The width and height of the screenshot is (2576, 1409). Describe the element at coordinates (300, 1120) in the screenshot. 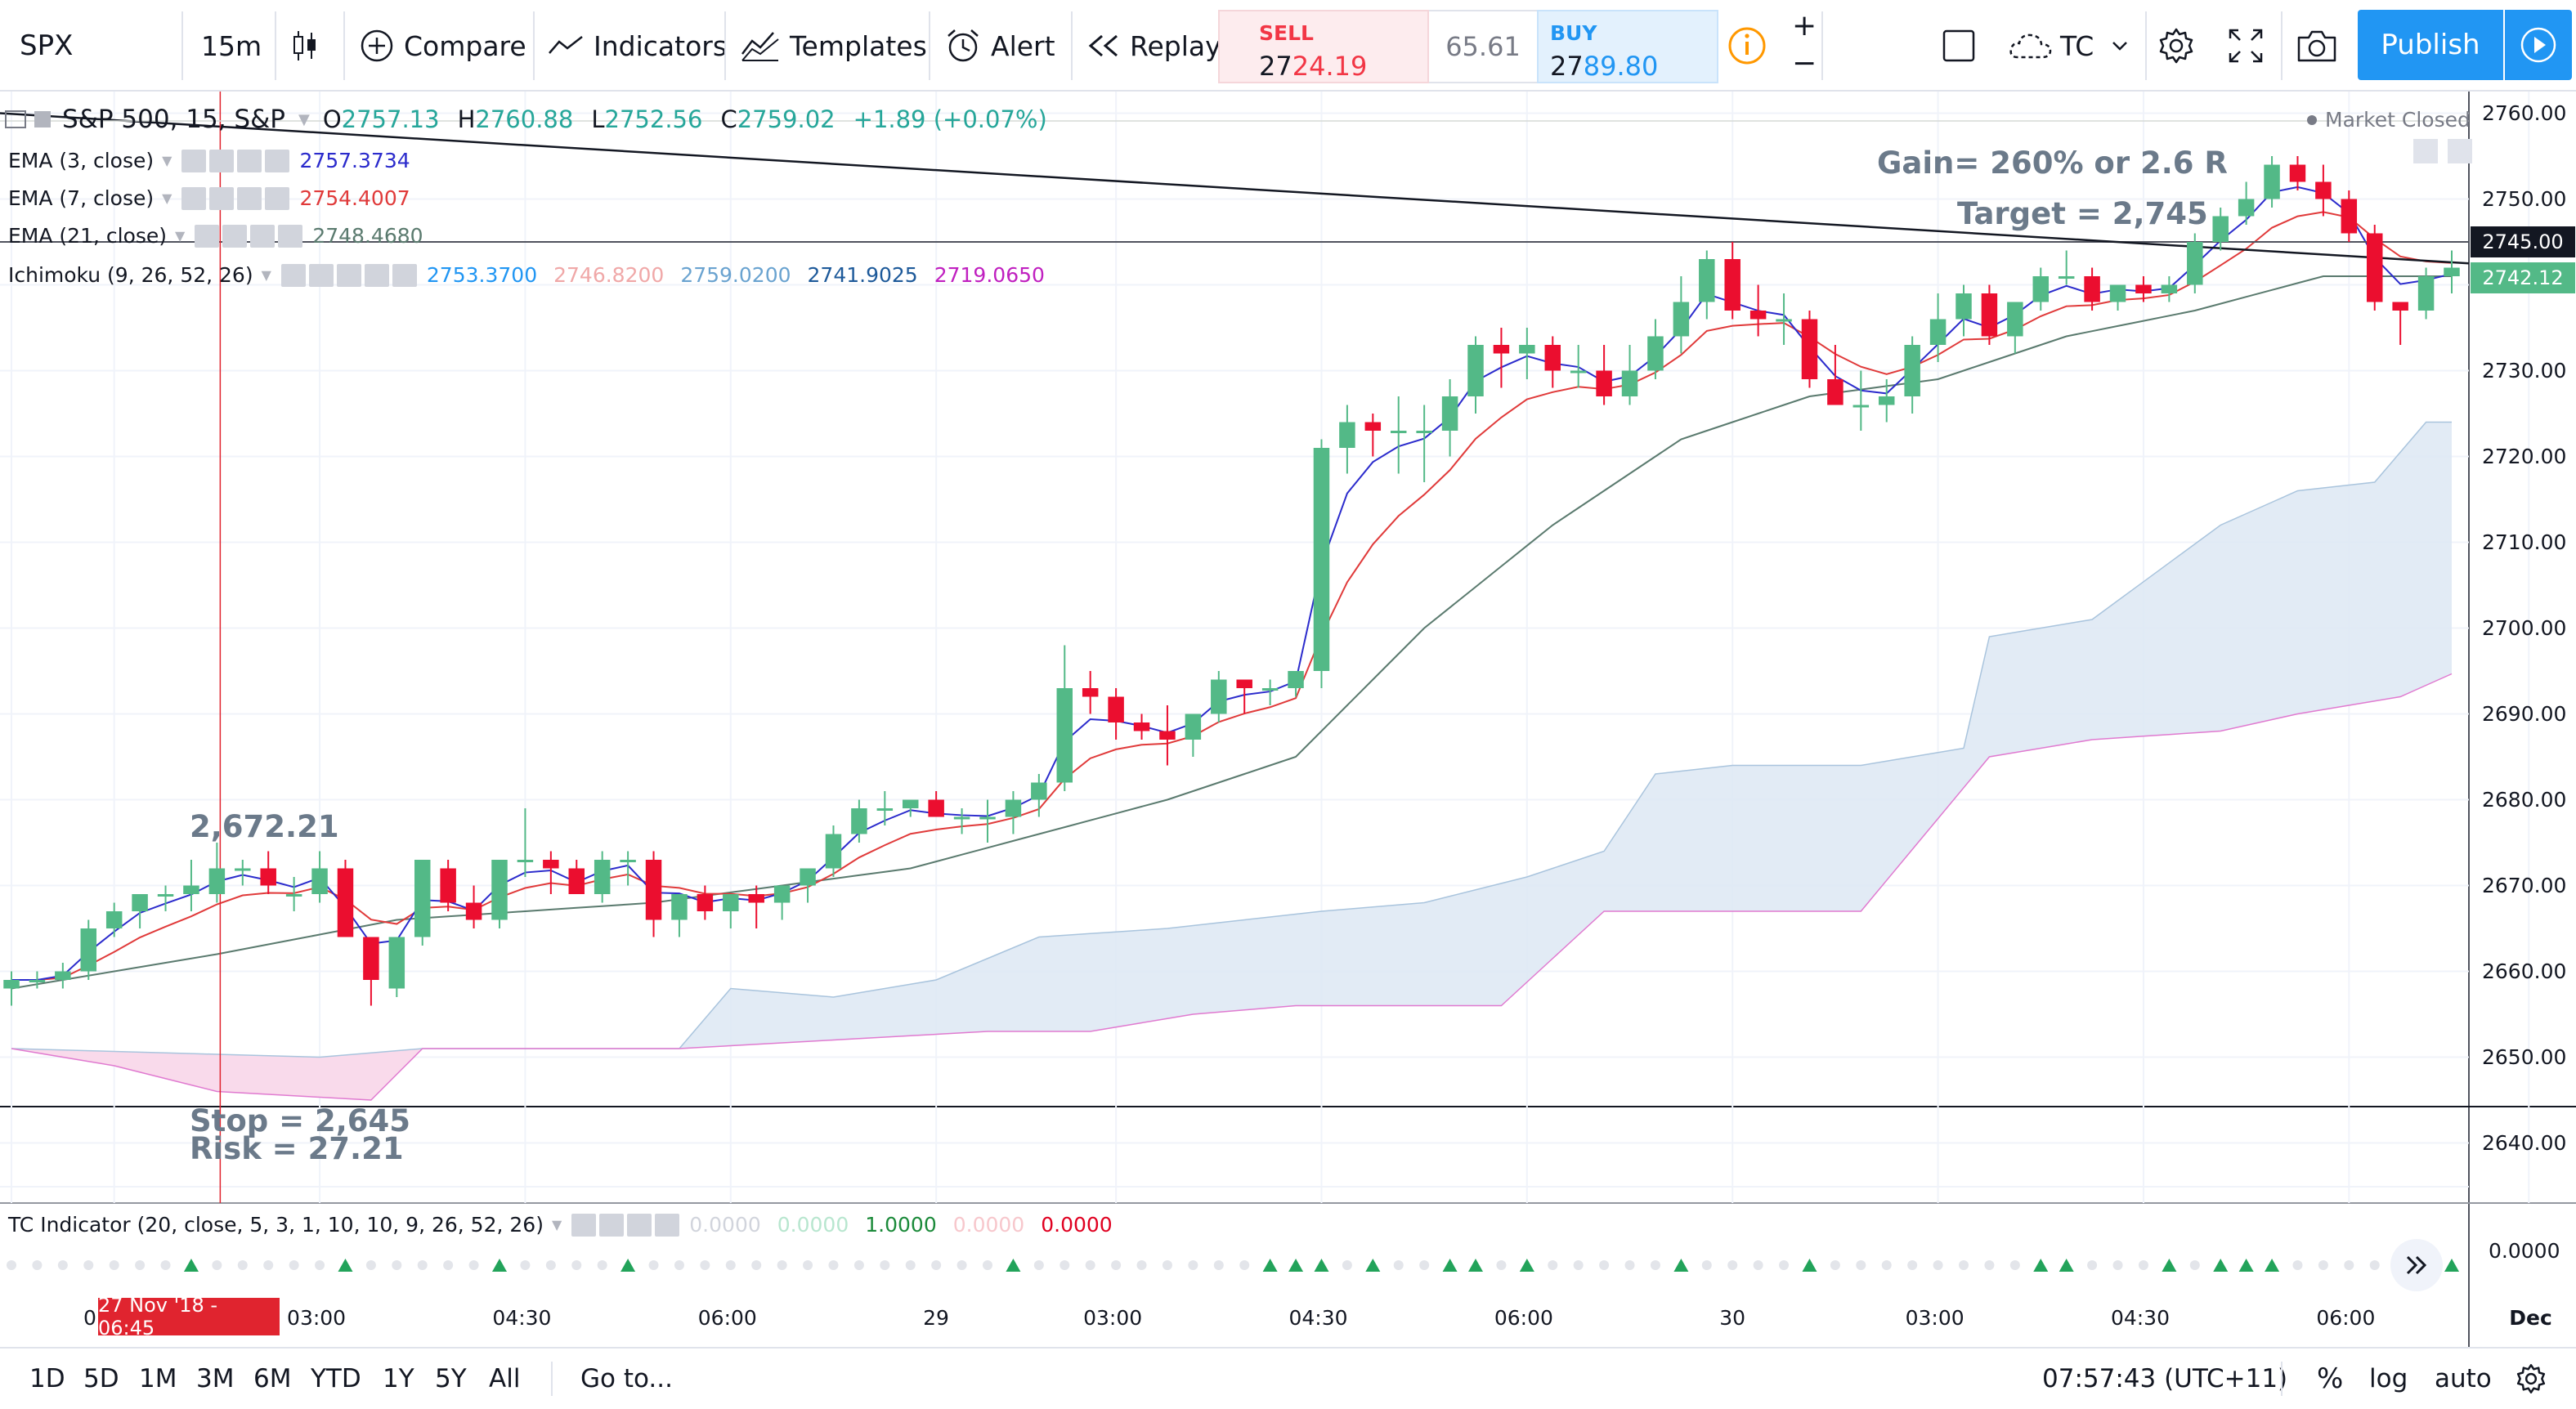

I see `stop-annotation: Stop = 2,645` at that location.